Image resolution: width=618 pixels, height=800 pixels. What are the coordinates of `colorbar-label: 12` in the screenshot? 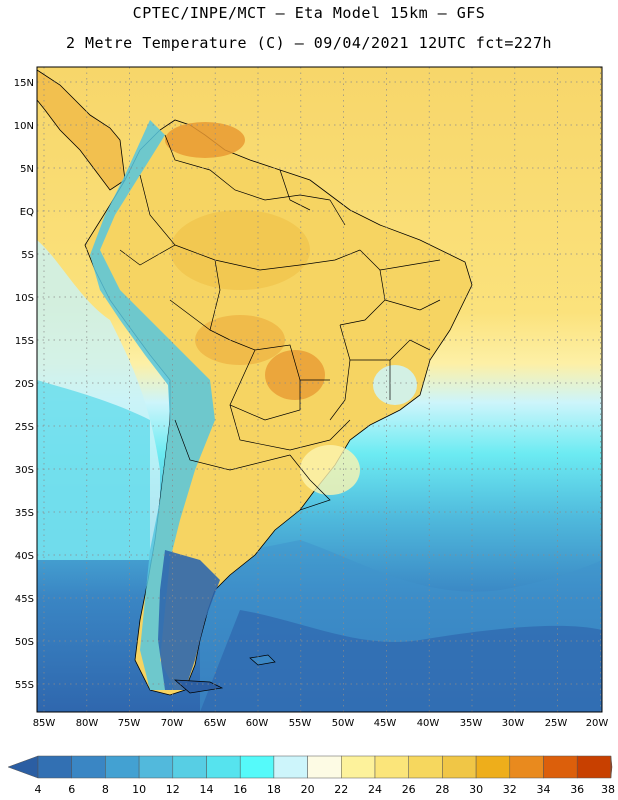 It's located at (172, 789).